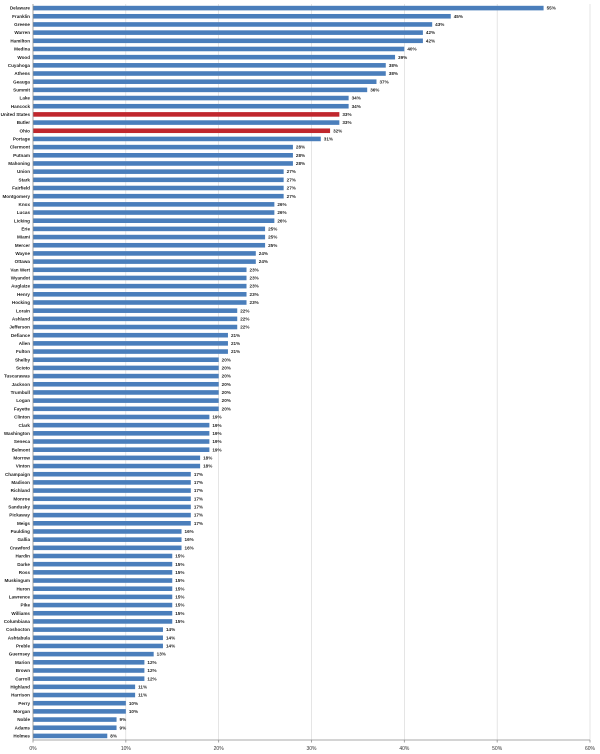 This screenshot has height=754, width=600. I want to click on value-label: 10%, so click(133, 703).